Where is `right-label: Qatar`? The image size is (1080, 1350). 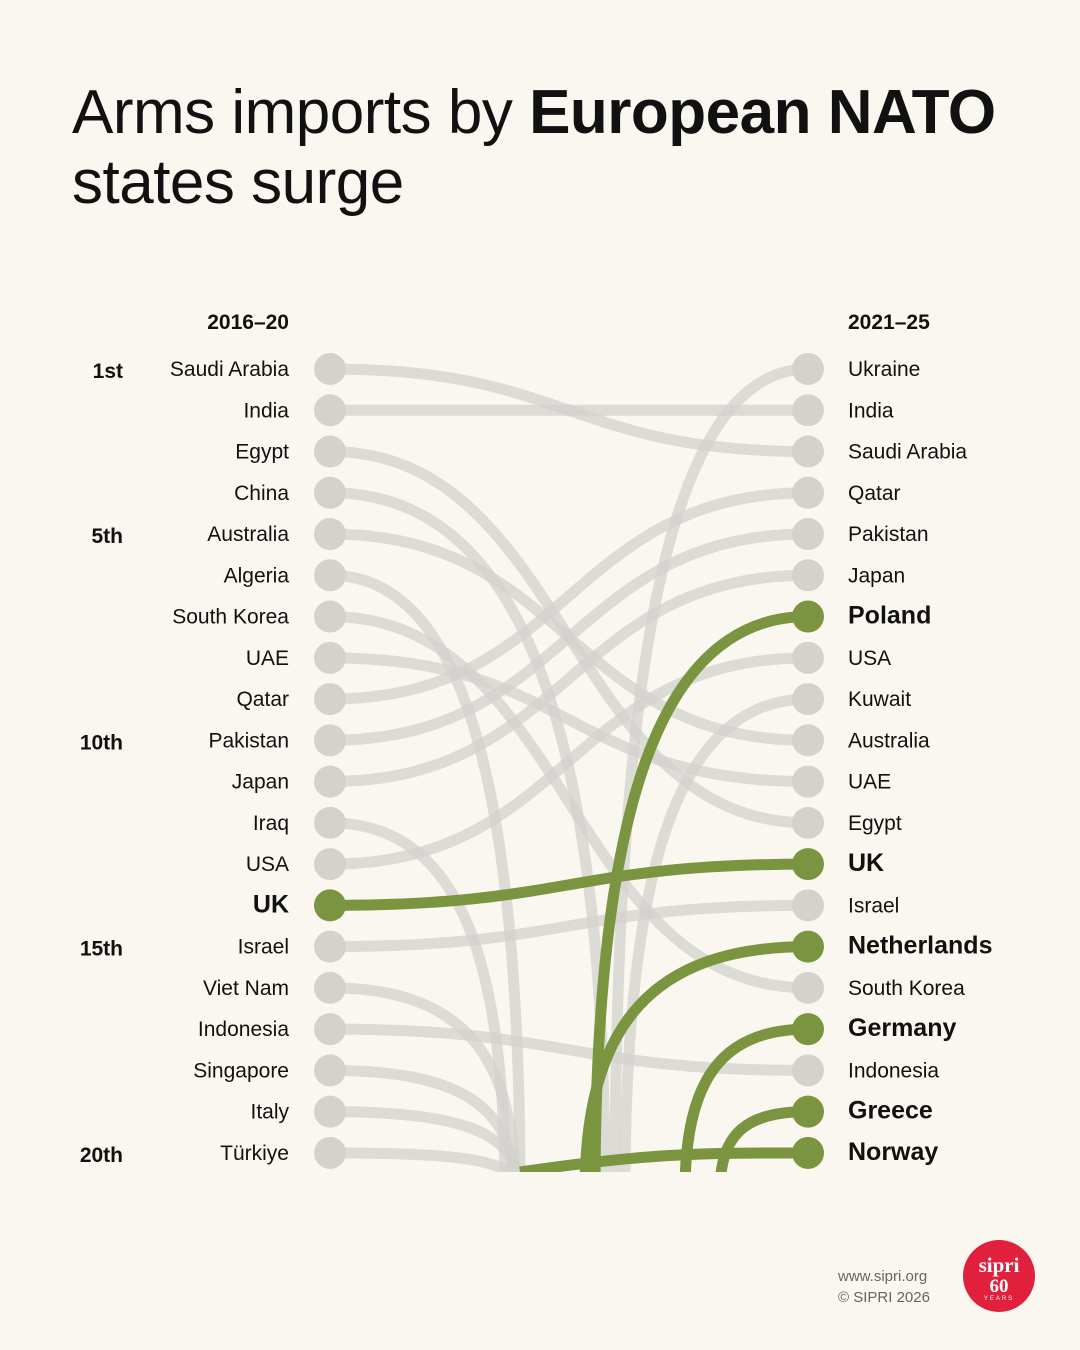 right-label: Qatar is located at coordinates (874, 493).